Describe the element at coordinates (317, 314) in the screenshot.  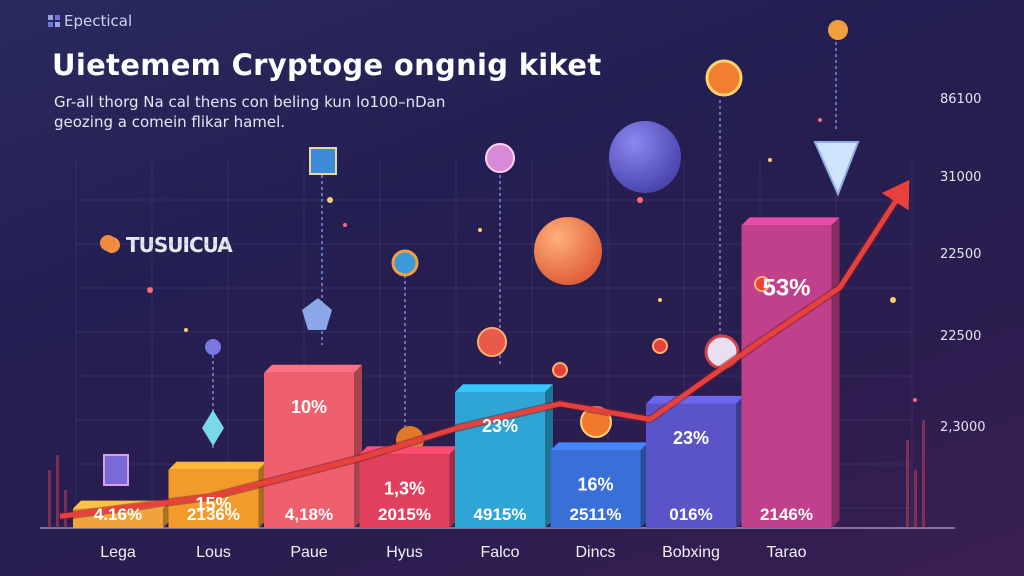
I see `cube-icon` at that location.